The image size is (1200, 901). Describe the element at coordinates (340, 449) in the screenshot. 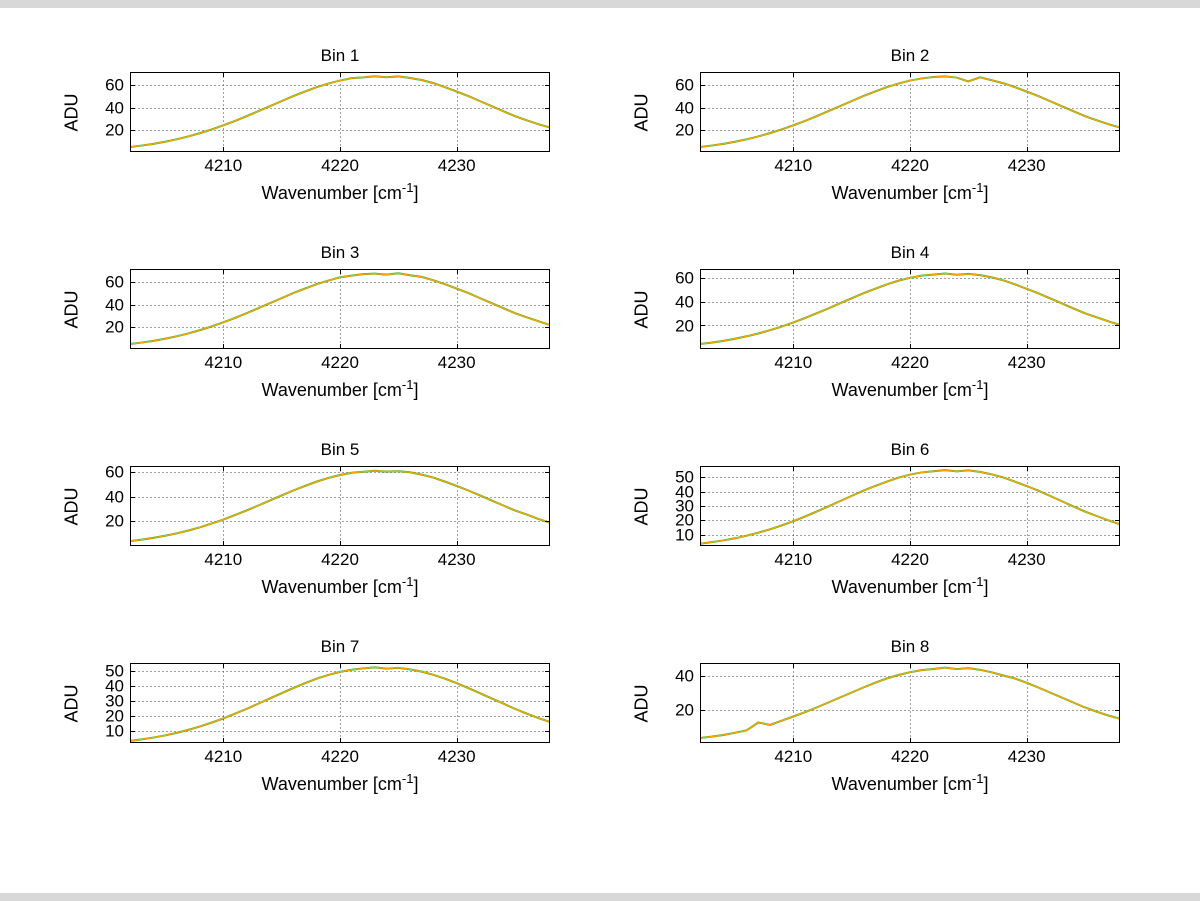

I see `plot-title: Bin 5` at that location.